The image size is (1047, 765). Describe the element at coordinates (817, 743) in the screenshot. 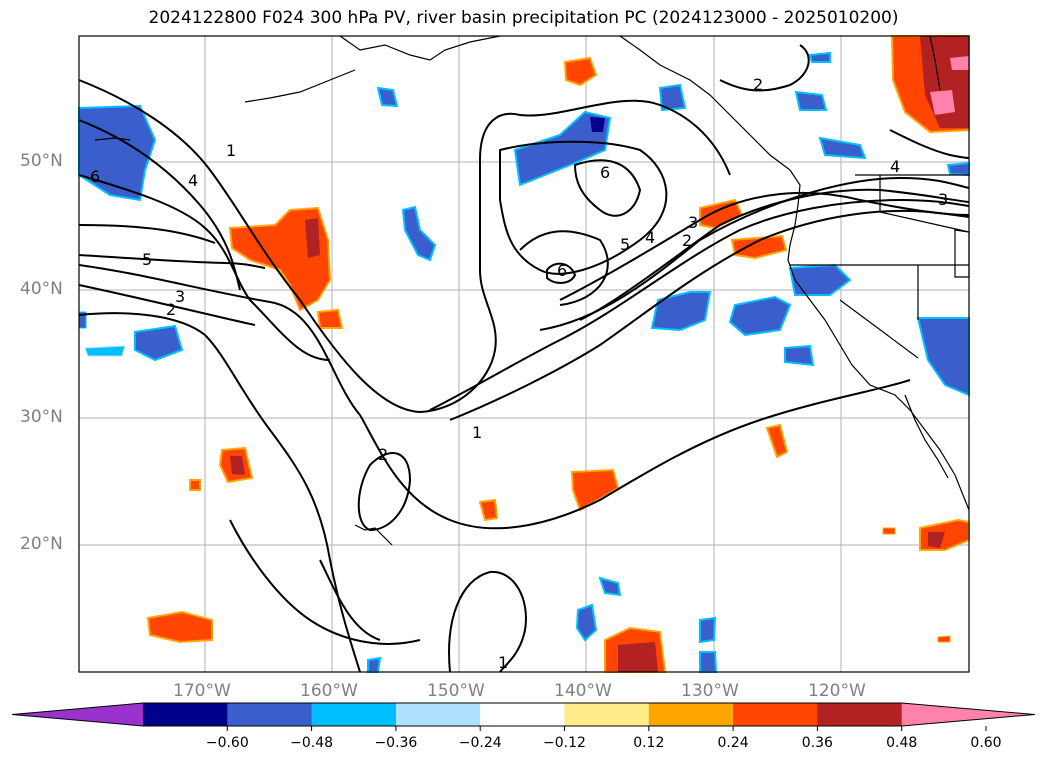

I see `colorbar-tick-label: 0.36` at that location.